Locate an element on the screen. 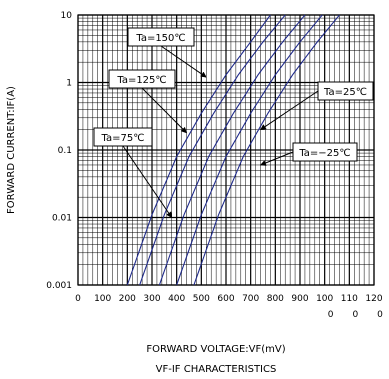 The image size is (389, 379). x-tick-label: 110 is located at coordinates (349, 299).